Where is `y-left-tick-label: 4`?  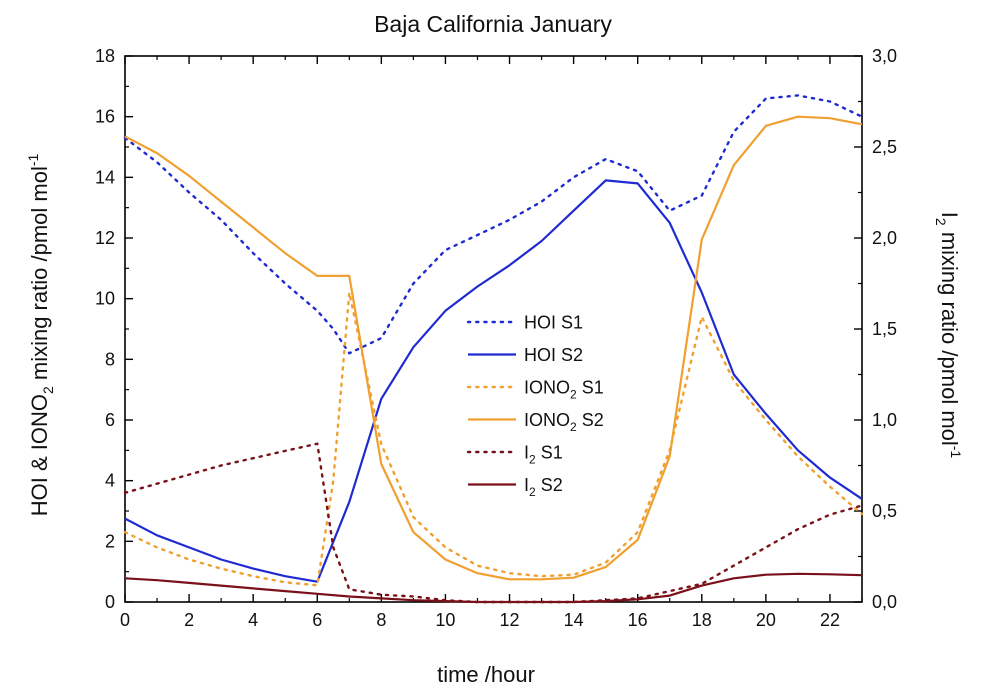
y-left-tick-label: 4 is located at coordinates (110, 481).